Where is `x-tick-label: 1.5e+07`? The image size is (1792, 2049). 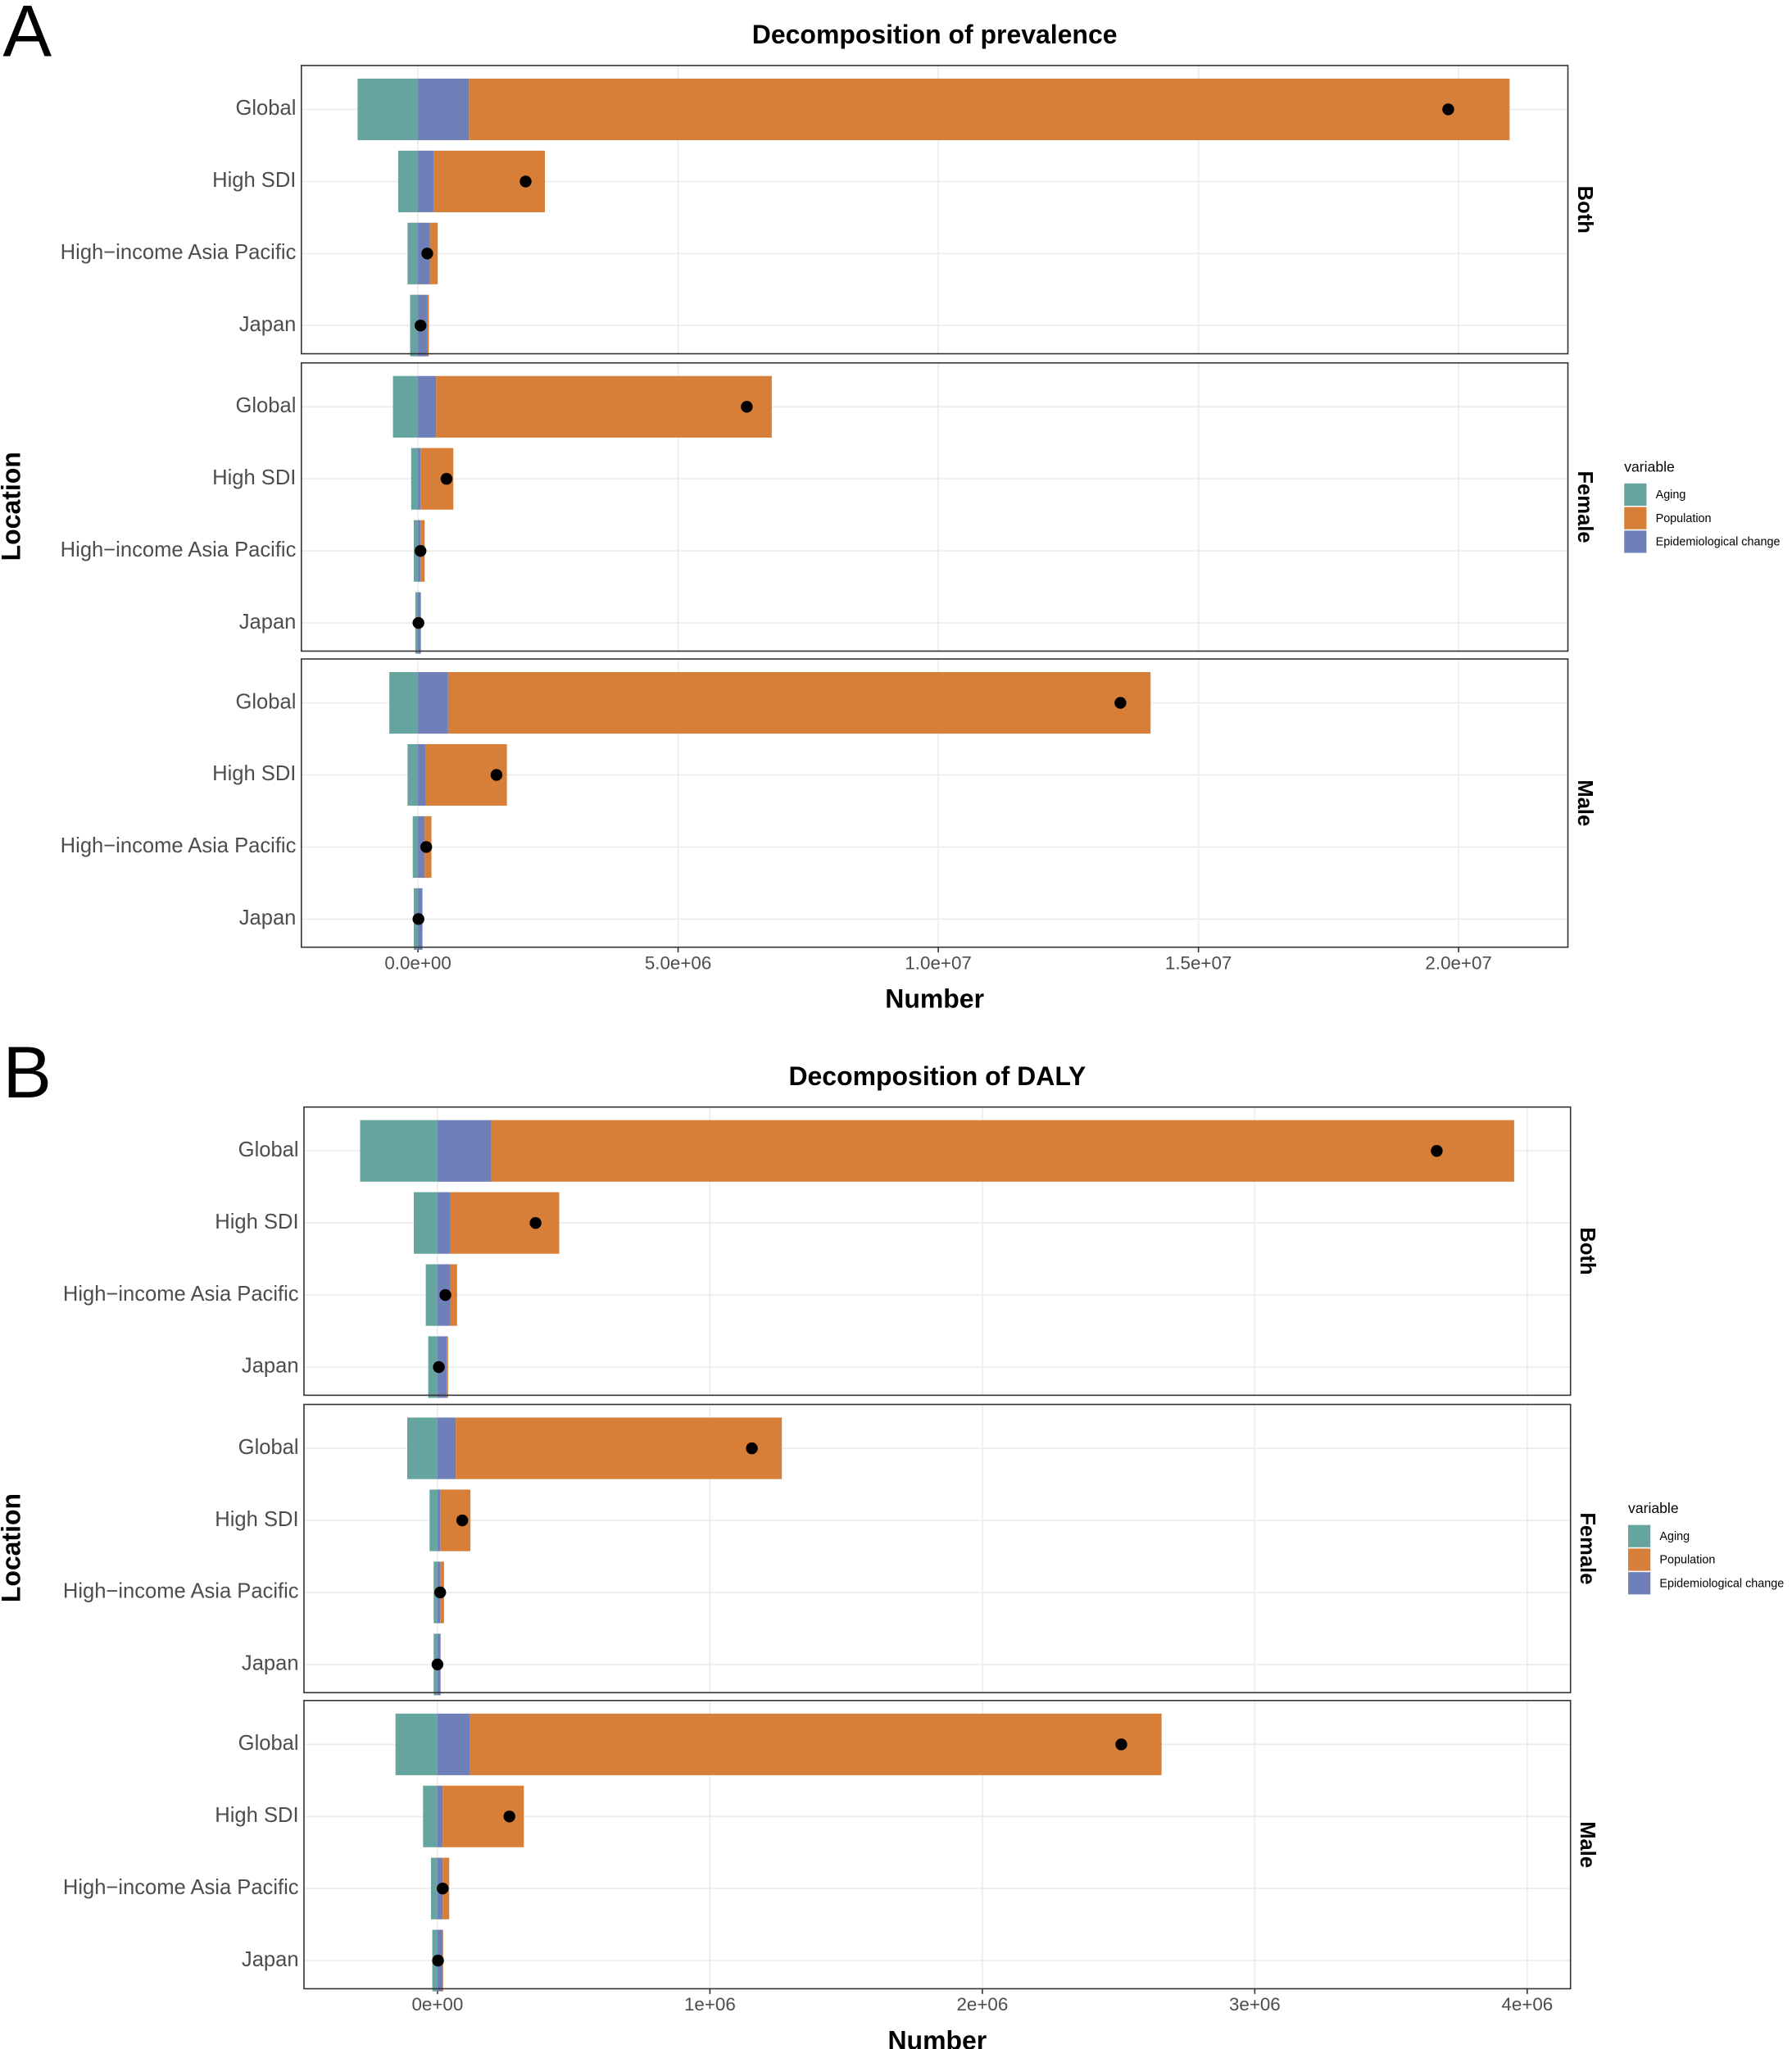
x-tick-label: 1.5e+07 is located at coordinates (1198, 962).